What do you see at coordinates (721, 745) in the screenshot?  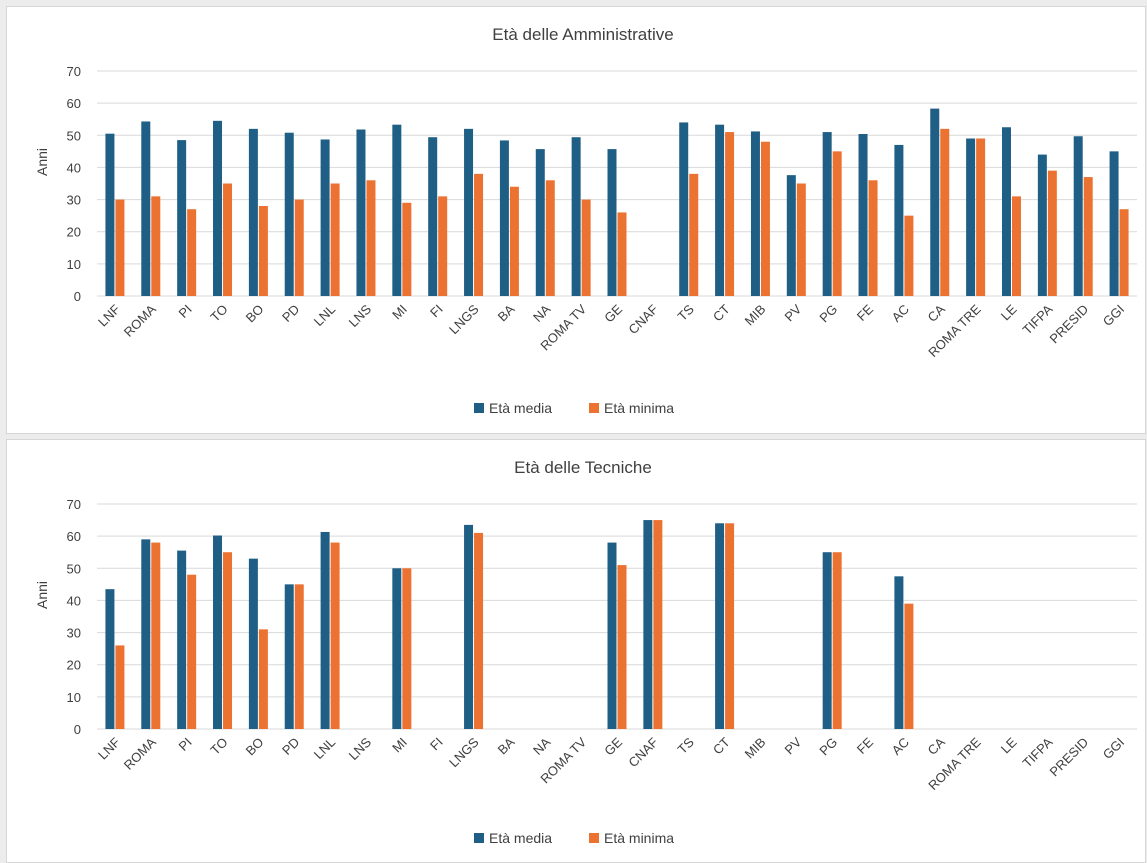 I see `x-tick-label: CT` at bounding box center [721, 745].